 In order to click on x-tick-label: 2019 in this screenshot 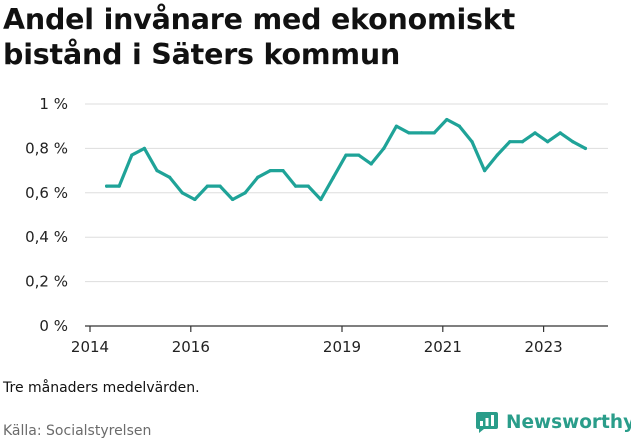, I will do `click(342, 347)`.